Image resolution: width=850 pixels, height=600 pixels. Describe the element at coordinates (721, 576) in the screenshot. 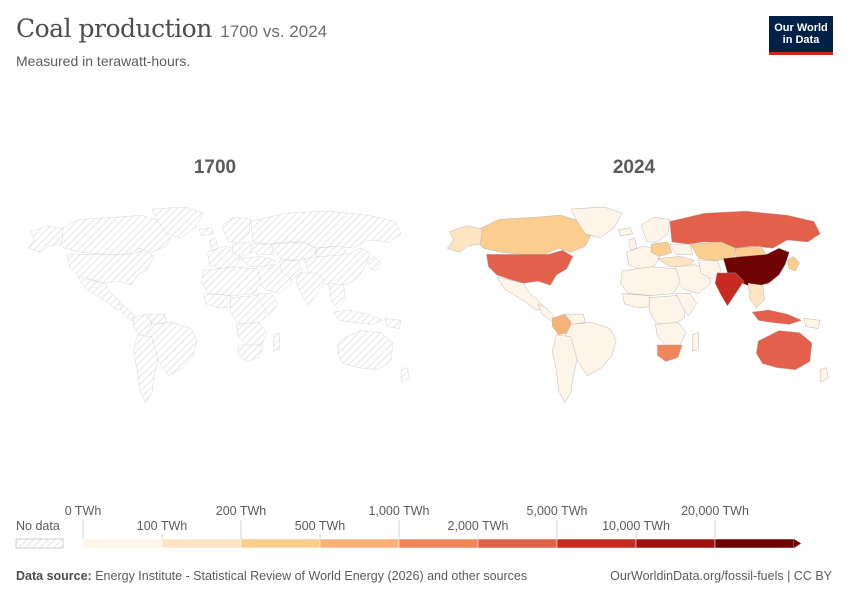

I see `source-url-link: OurWorldinData.org/fossil-fuels | CC BY` at that location.